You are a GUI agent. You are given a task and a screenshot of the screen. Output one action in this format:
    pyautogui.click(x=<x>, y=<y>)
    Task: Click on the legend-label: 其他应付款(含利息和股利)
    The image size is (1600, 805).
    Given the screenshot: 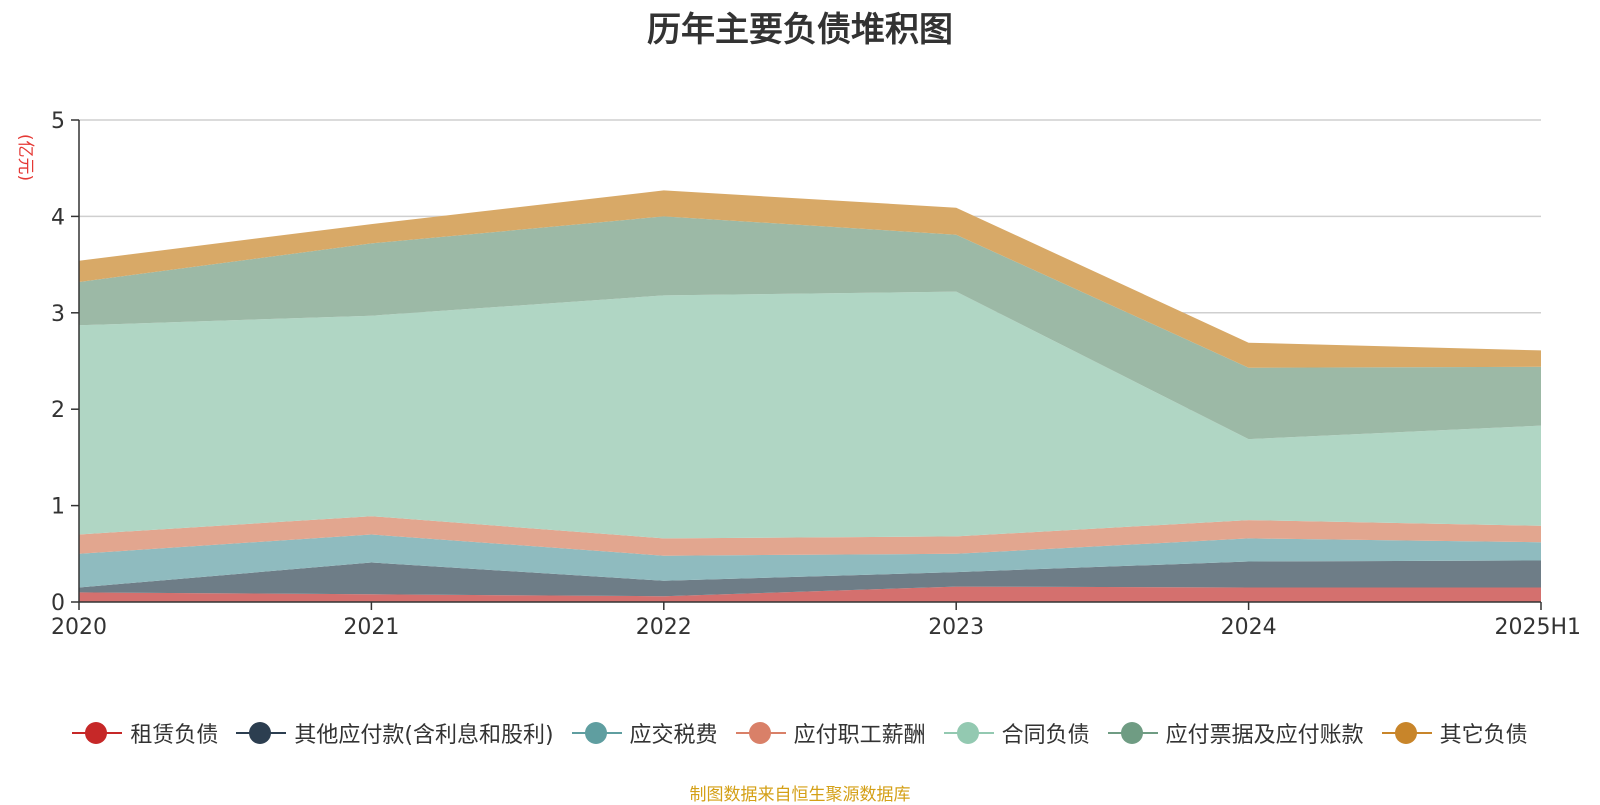 What is the action you would take?
    pyautogui.click(x=424, y=735)
    